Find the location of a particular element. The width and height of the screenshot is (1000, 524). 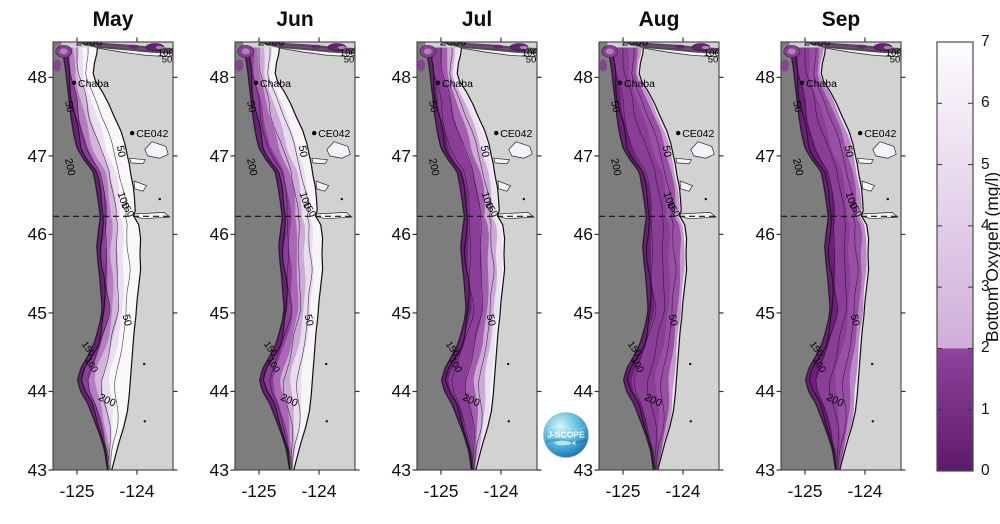

jscope-logo: J-SCOPE is located at coordinates (566, 435).